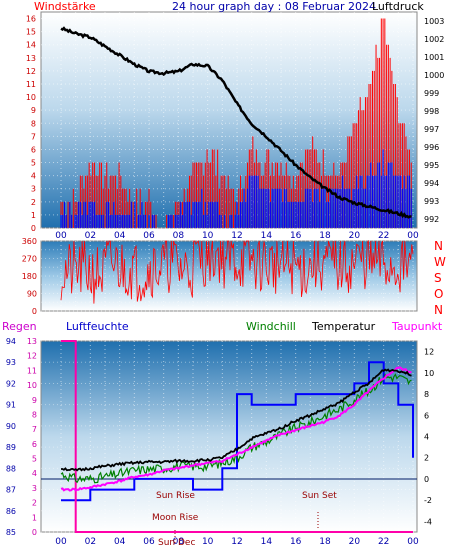 This screenshot has height=550, width=462. Describe the element at coordinates (31, 19) in the screenshot. I see `wind-axis-tick-label: 16` at that location.